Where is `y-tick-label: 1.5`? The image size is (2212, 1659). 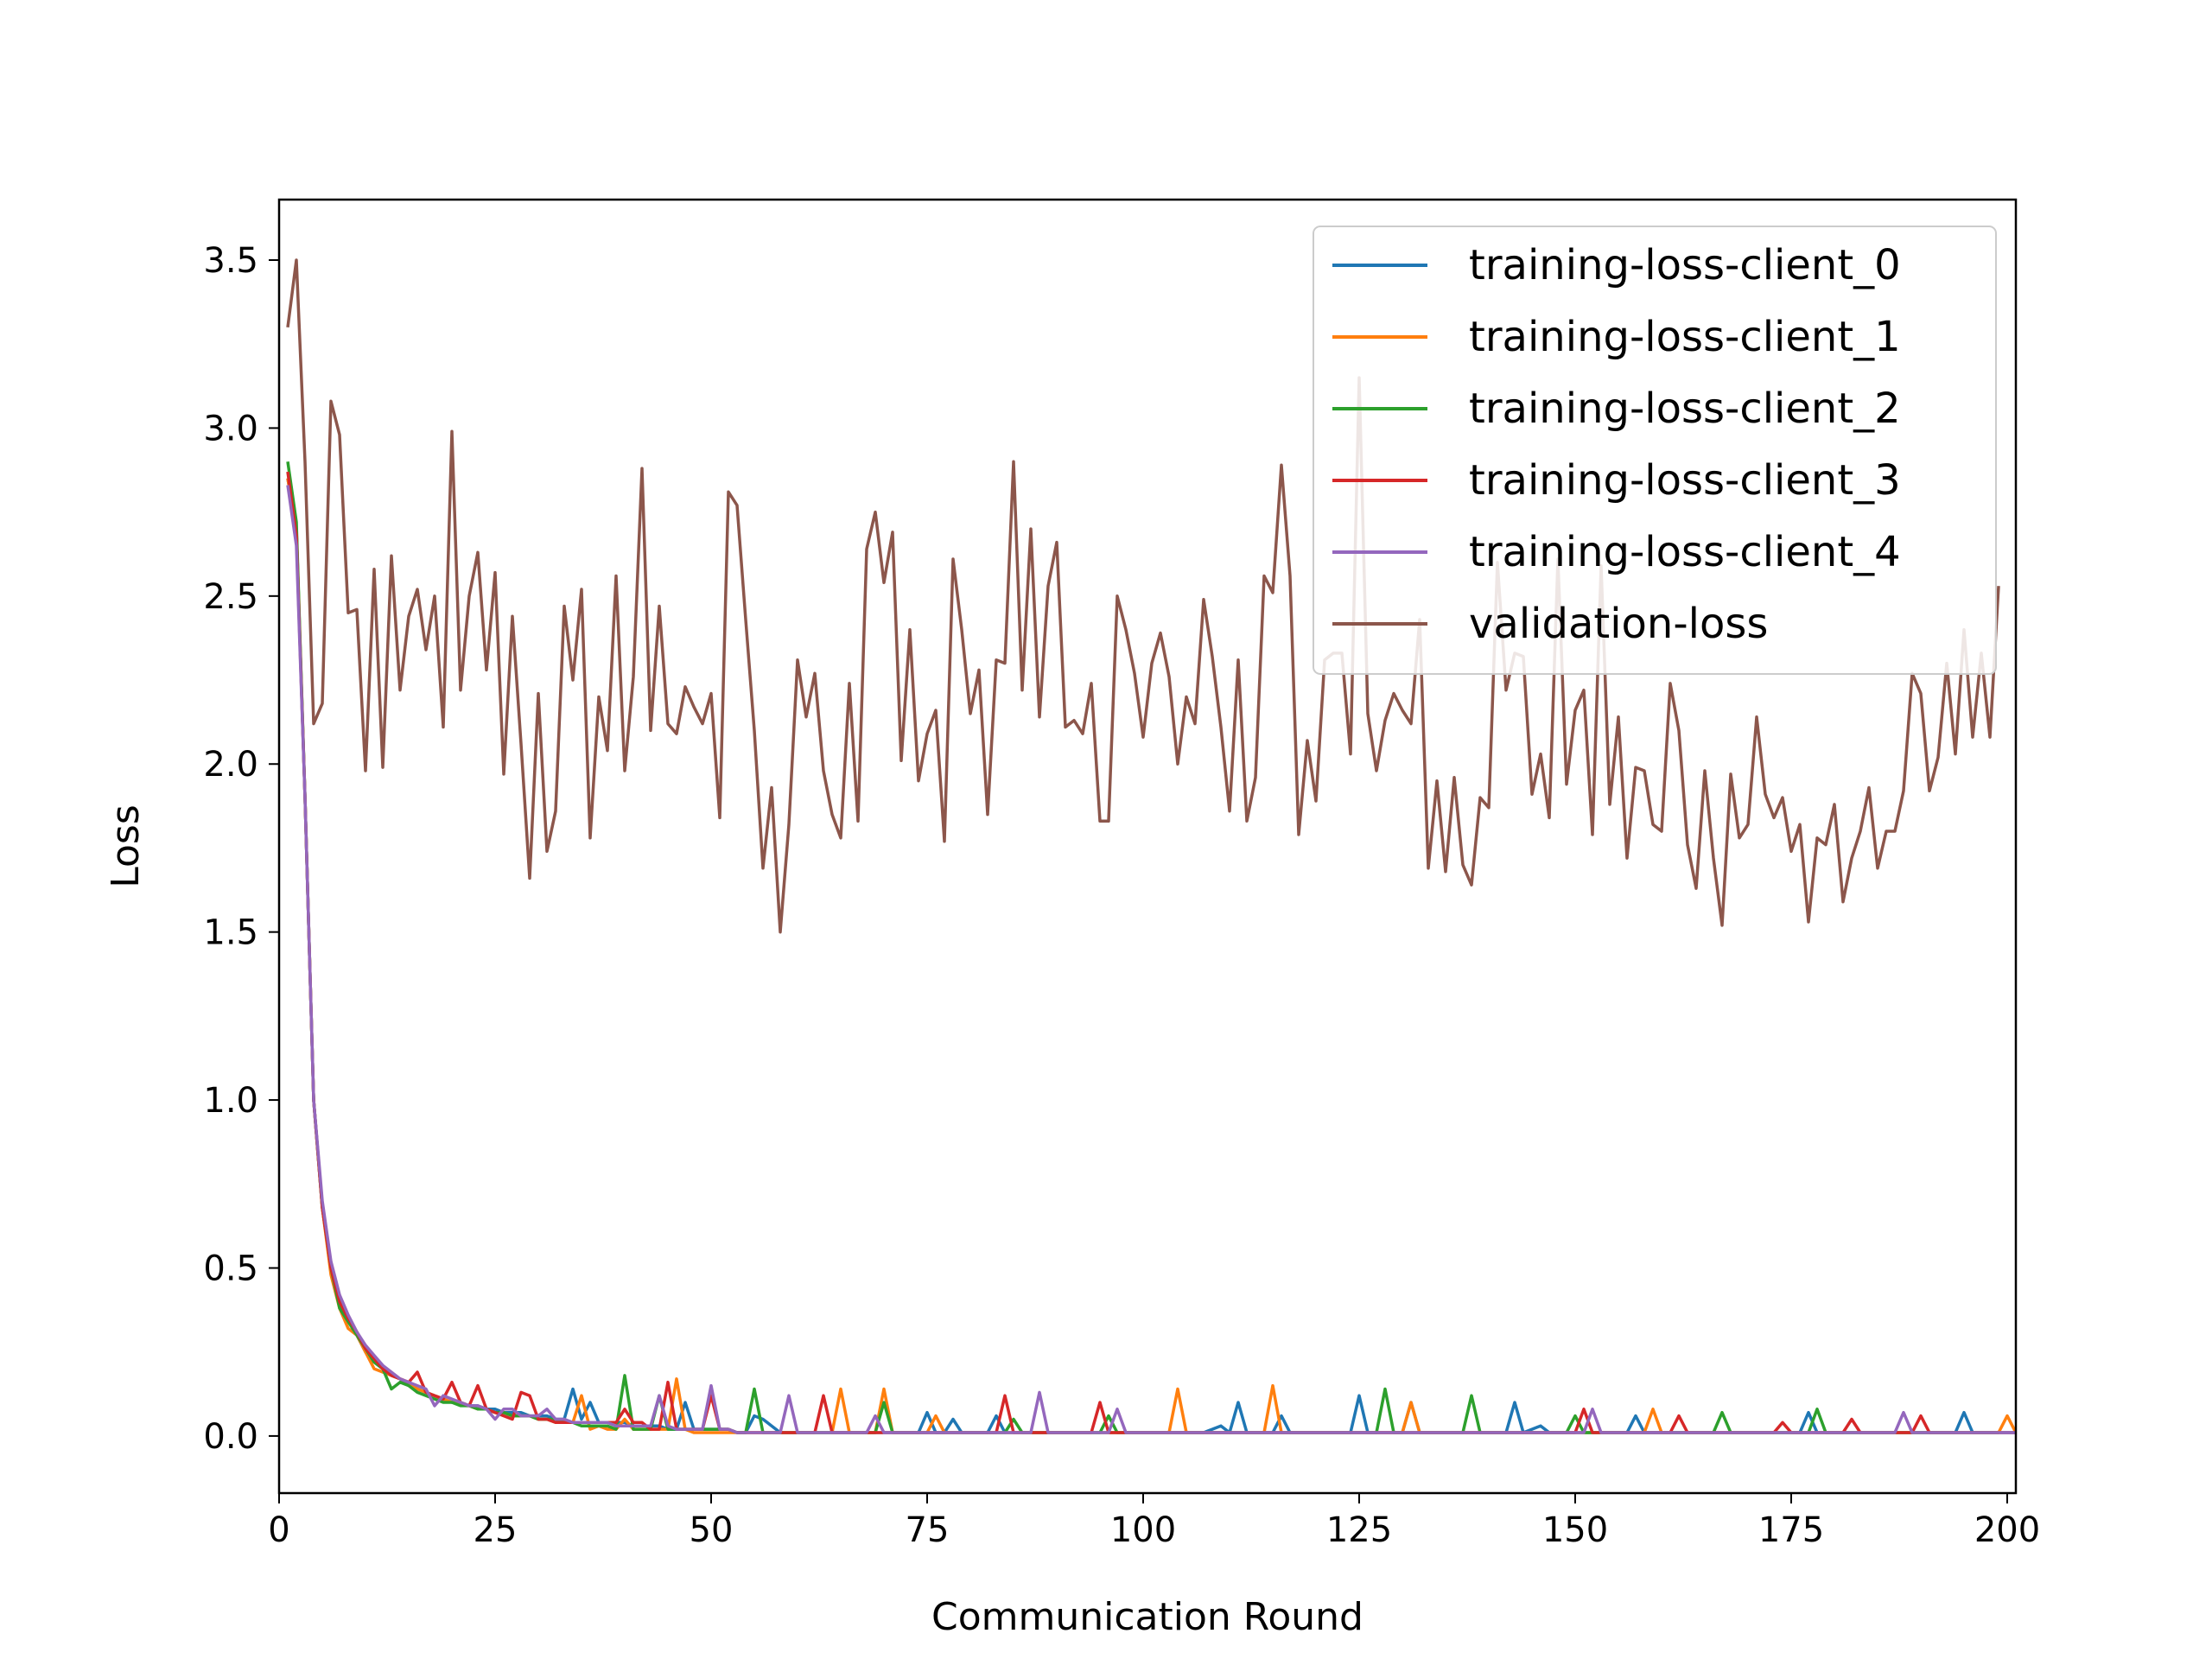 y-tick-label: 1.5 is located at coordinates (231, 933).